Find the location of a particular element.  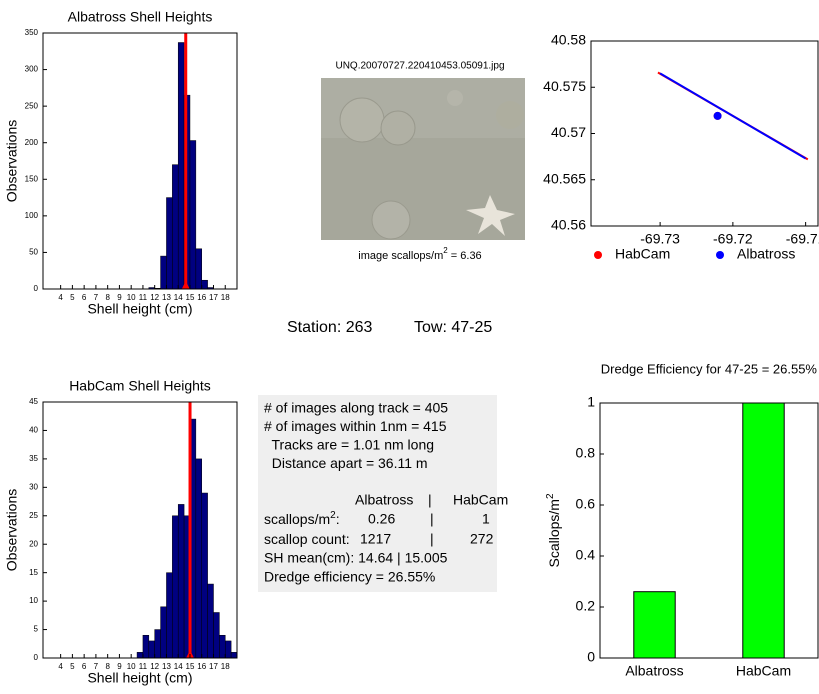

y-axis-label: Scallops/m2 is located at coordinates (553, 530).